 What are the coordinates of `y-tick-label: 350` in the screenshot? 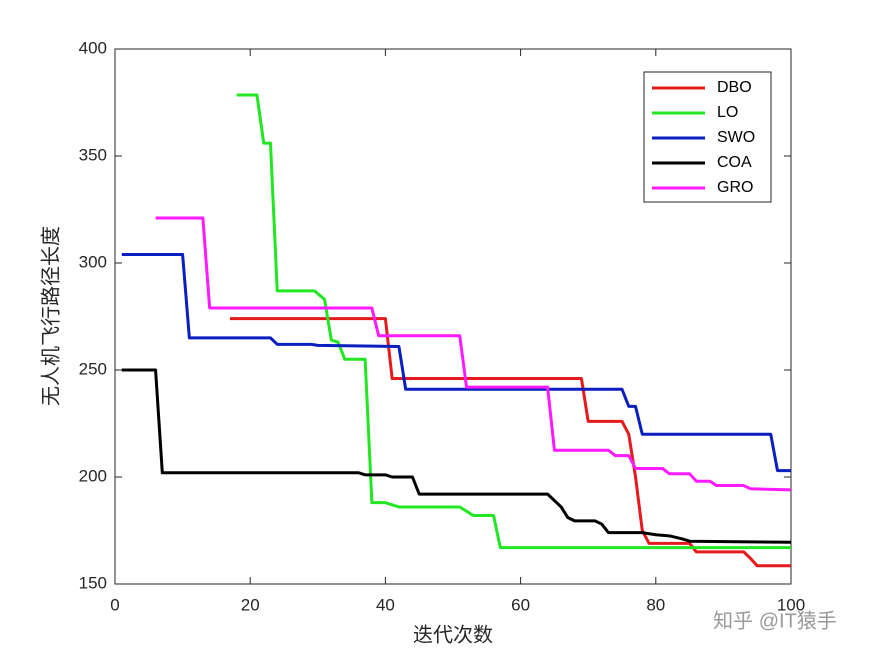 It's located at (93, 154).